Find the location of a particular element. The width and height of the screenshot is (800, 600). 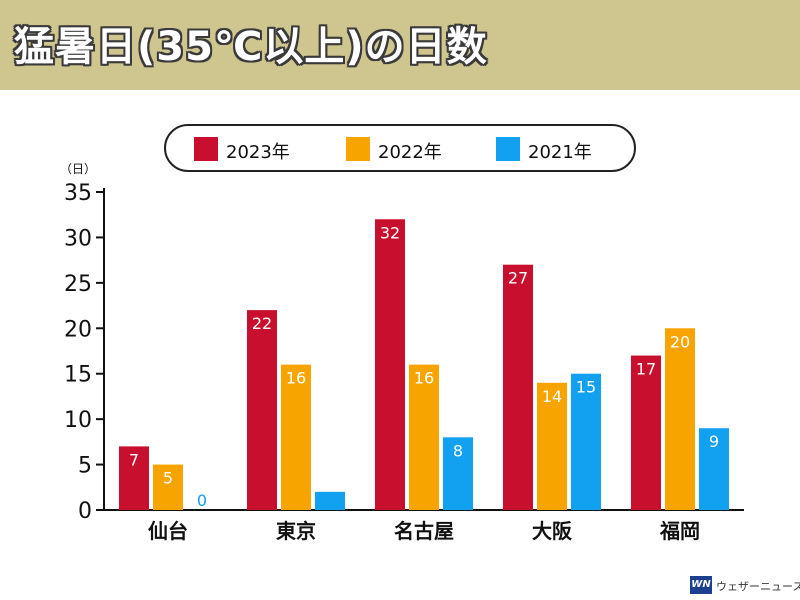

legend-swatch-2022 is located at coordinates (358, 149).